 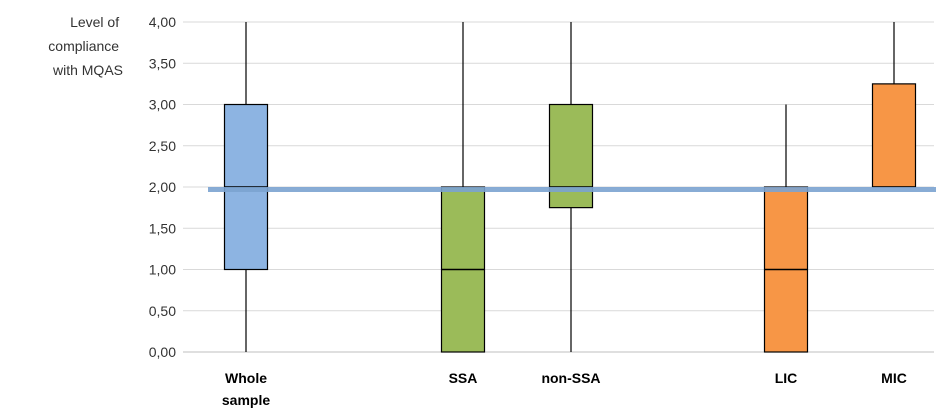 I want to click on y-tick-label: 2,50, so click(x=162, y=146).